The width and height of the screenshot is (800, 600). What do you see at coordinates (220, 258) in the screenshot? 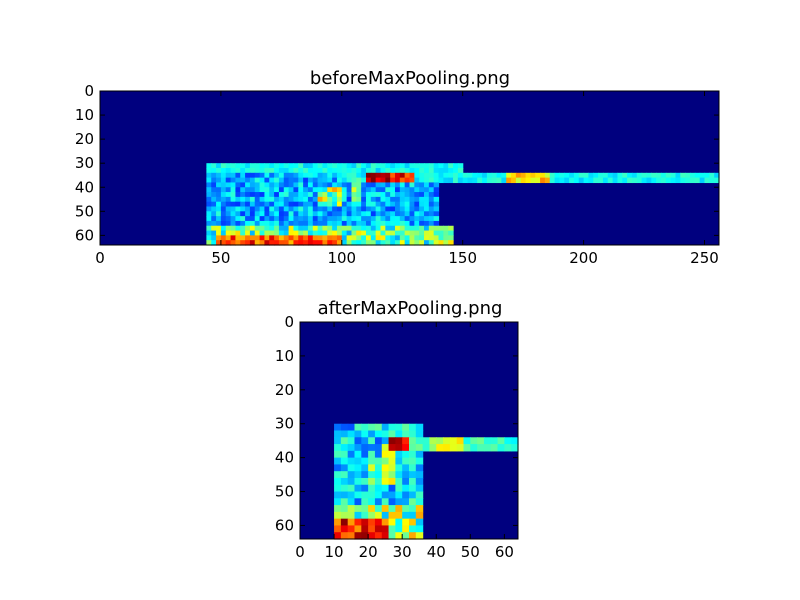
I see `x-tick-label: 50` at bounding box center [220, 258].